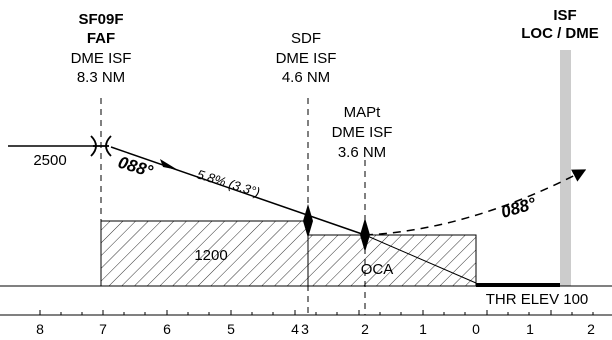 This screenshot has width=612, height=340. Describe the element at coordinates (101, 77) in the screenshot. I see `faf-distance-label: 8.3 NM` at that location.